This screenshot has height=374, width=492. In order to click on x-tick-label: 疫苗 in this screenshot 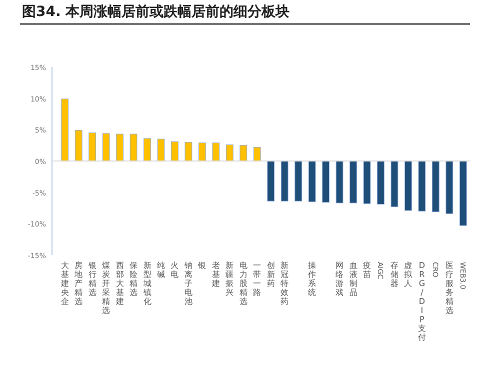, I will do `click(367, 270)`.